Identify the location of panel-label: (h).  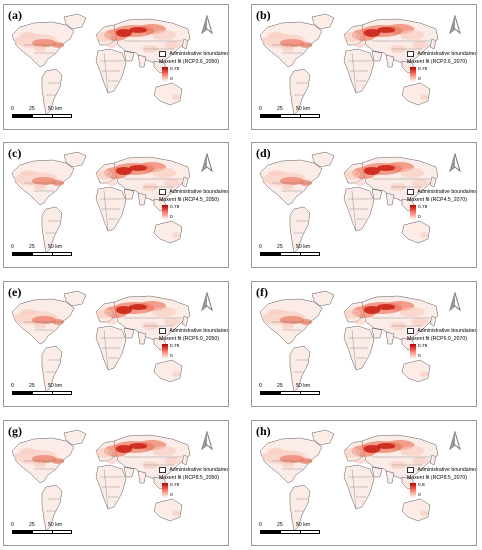
(263, 431).